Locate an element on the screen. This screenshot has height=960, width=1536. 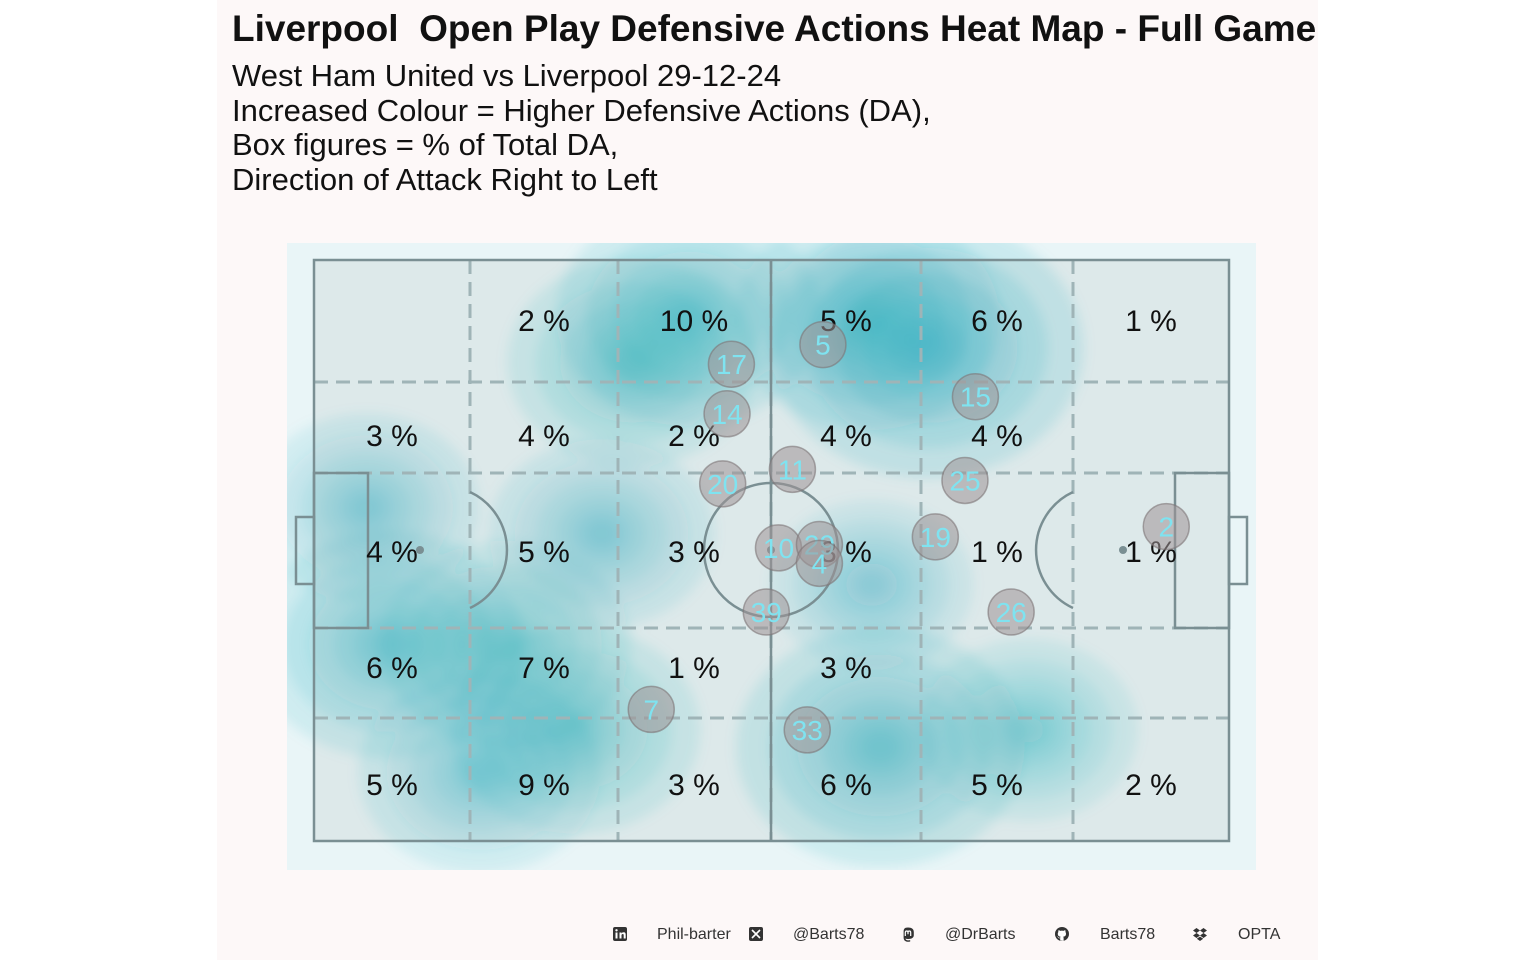
player-marker: 14 is located at coordinates (727, 414).